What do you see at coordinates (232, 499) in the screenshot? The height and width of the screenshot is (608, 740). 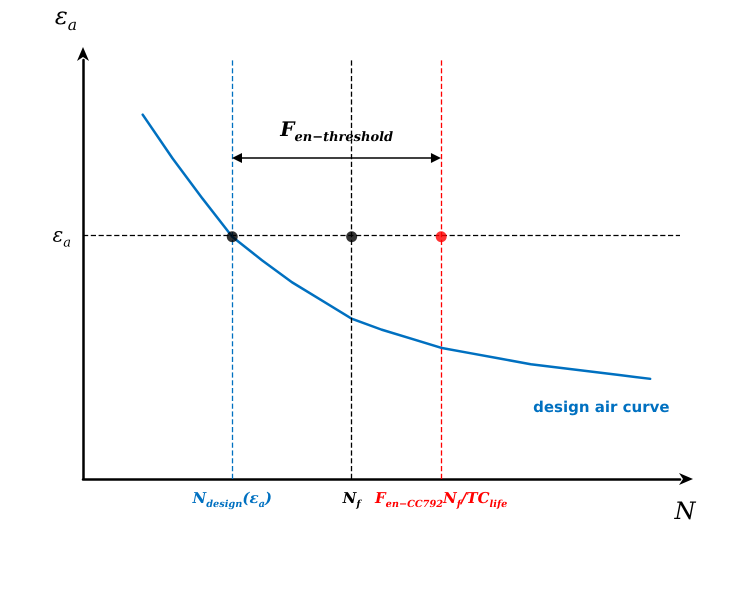 I see `x-tick-label: N$_{design}$(ε$_{a}$)` at bounding box center [232, 499].